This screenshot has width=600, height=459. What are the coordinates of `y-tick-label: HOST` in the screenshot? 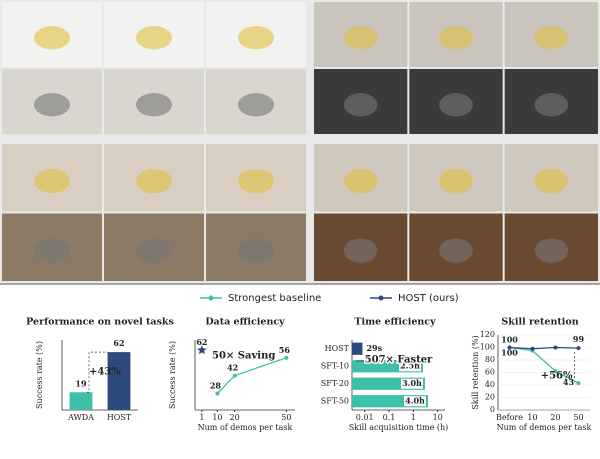 It's located at (337, 348).